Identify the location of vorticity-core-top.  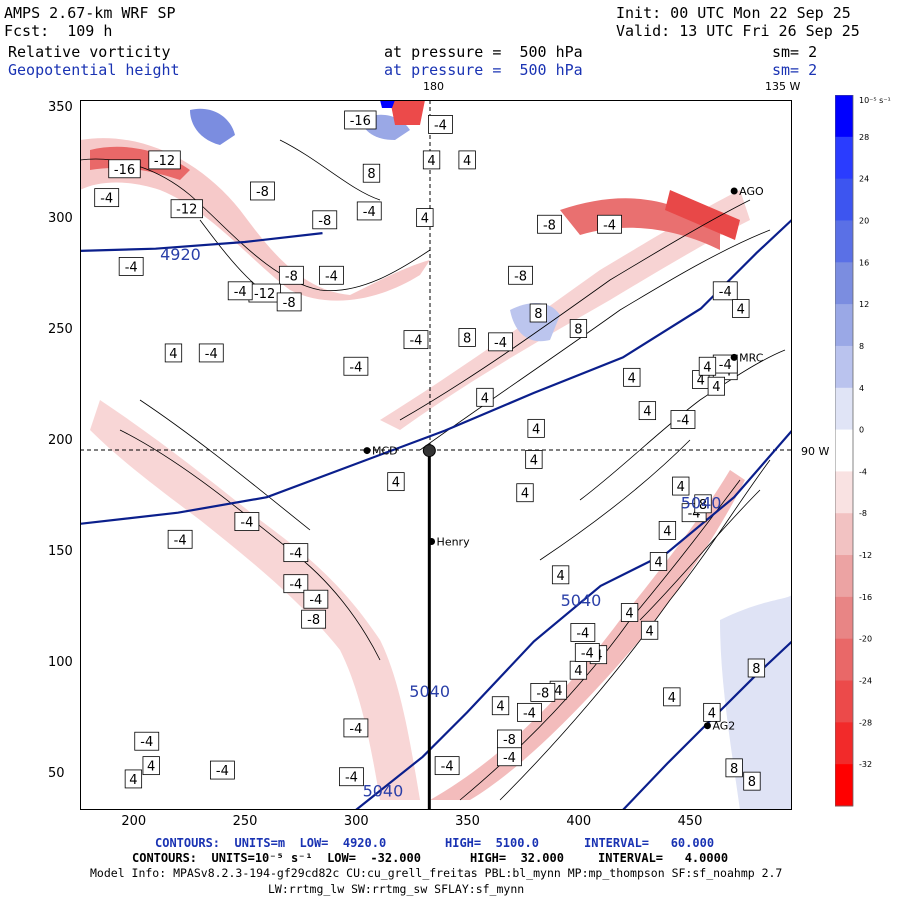
(407, 112).